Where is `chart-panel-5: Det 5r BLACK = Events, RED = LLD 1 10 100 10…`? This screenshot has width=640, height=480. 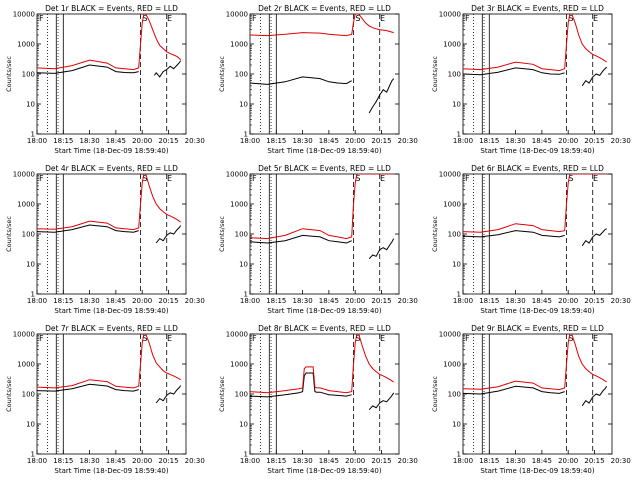 chart-panel-5: Det 5r BLACK = Events, RED = LLD 1 10 100 10… is located at coordinates (318, 239).